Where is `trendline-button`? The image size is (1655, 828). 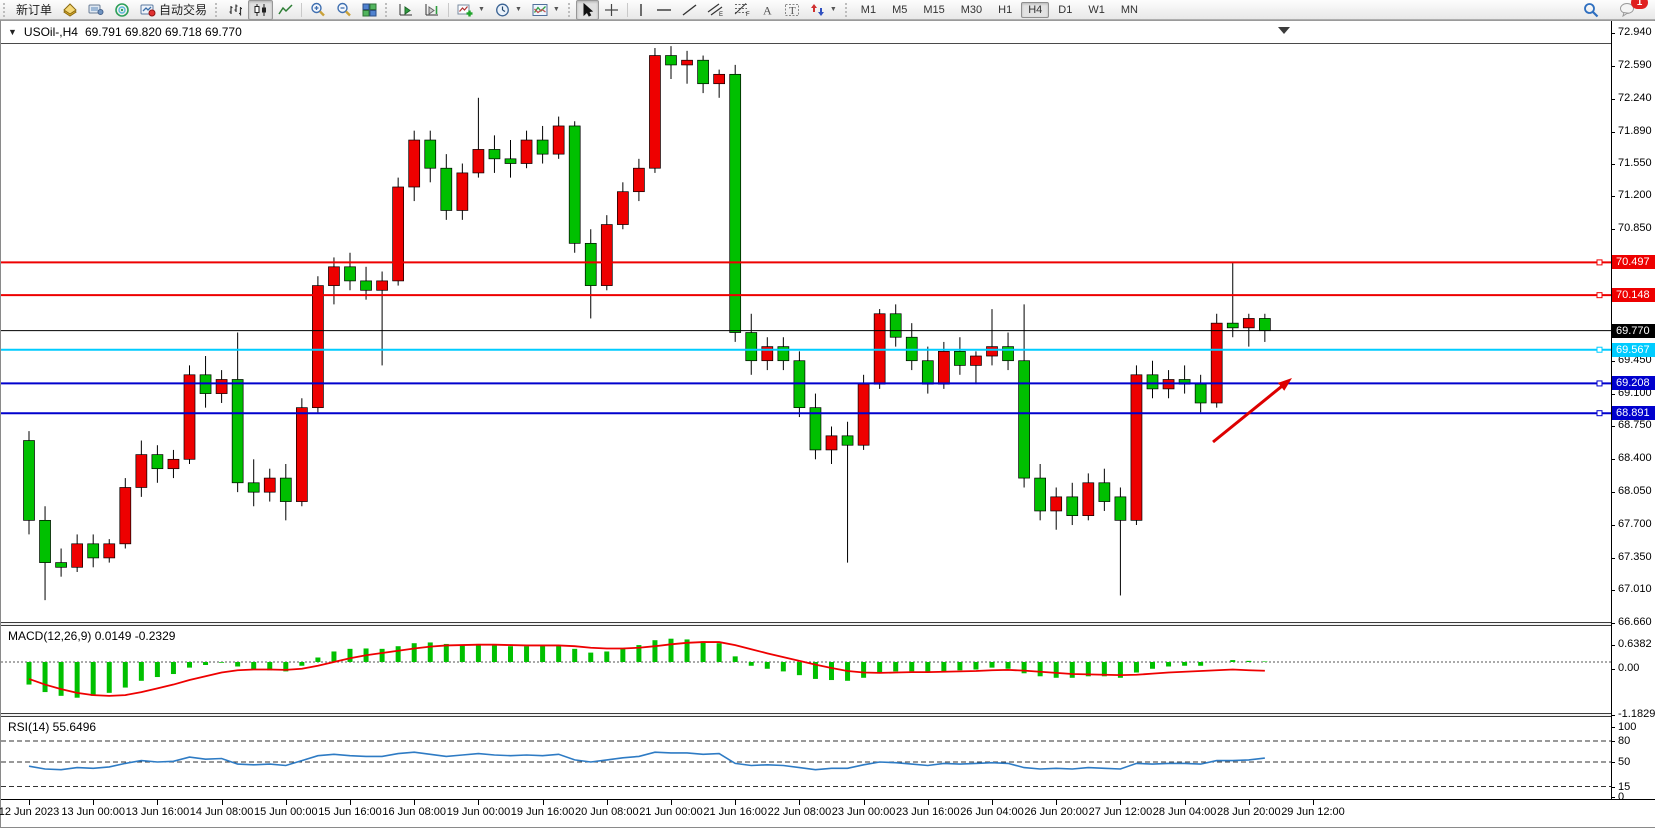 trendline-button is located at coordinates (689, 10).